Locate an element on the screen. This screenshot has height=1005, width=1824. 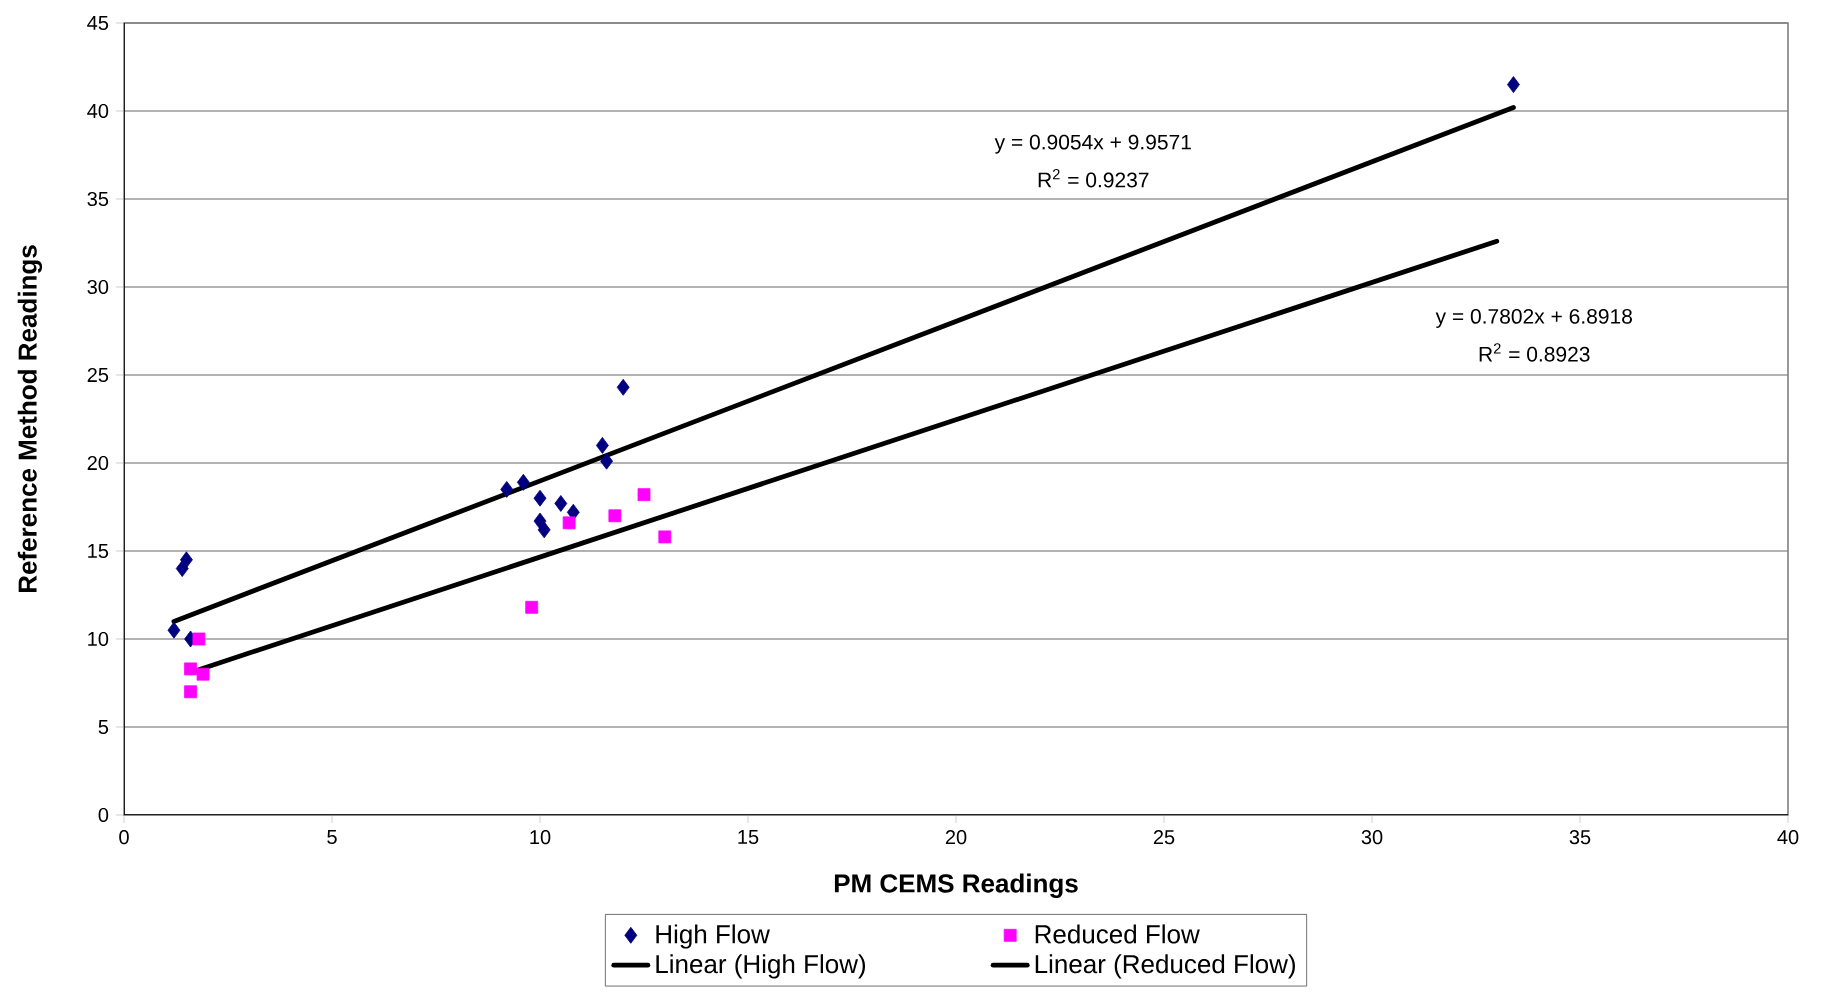
legend-label: Linear (Reduced Flow) is located at coordinates (1165, 966).